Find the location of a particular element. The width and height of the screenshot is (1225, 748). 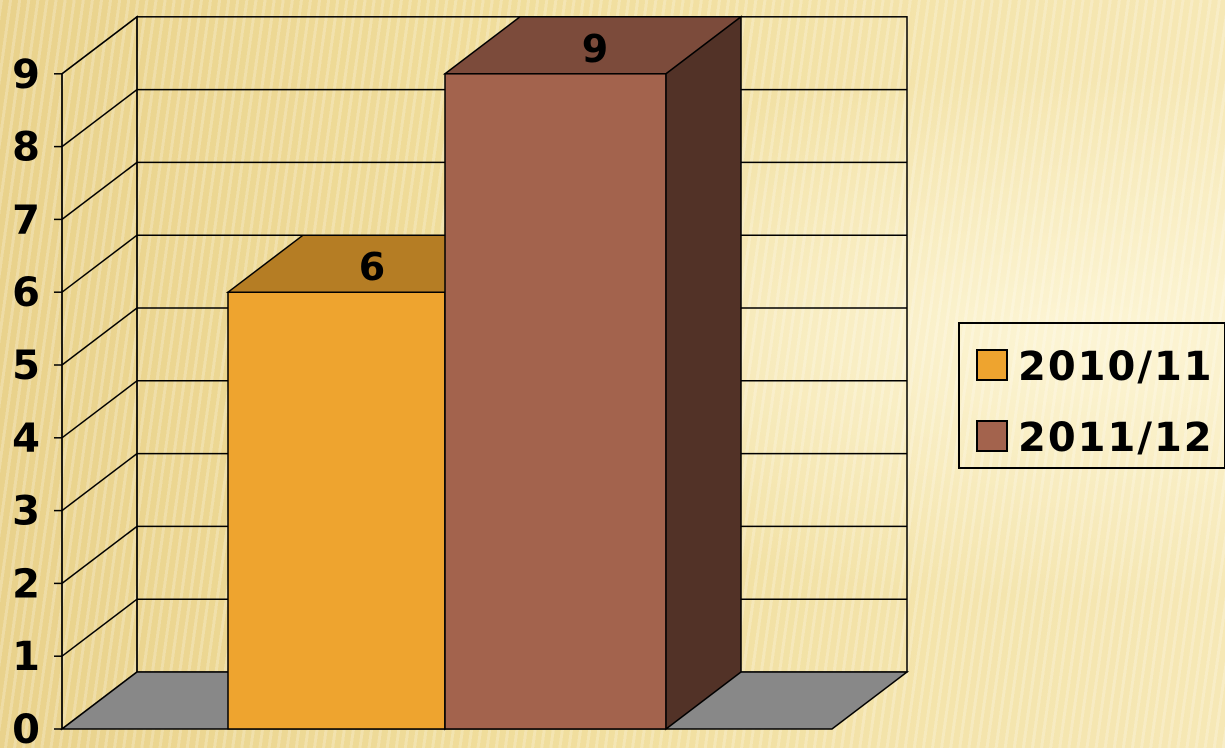

y-tick-label: 2 is located at coordinates (26, 584).